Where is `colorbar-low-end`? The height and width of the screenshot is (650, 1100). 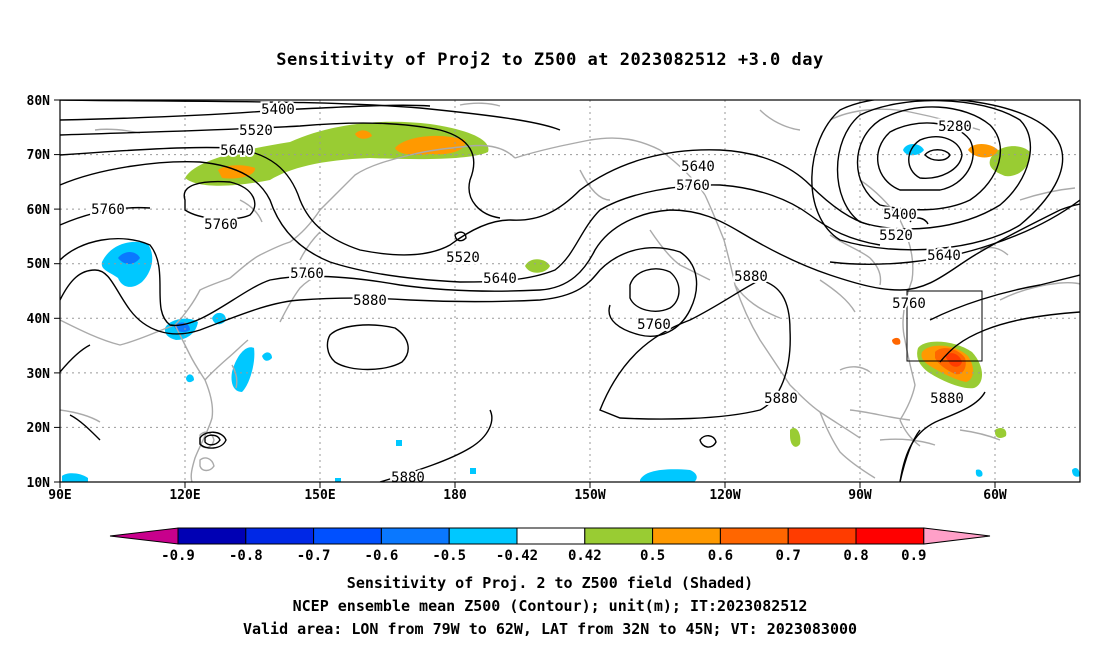
colorbar-low-end is located at coordinates (144, 536).